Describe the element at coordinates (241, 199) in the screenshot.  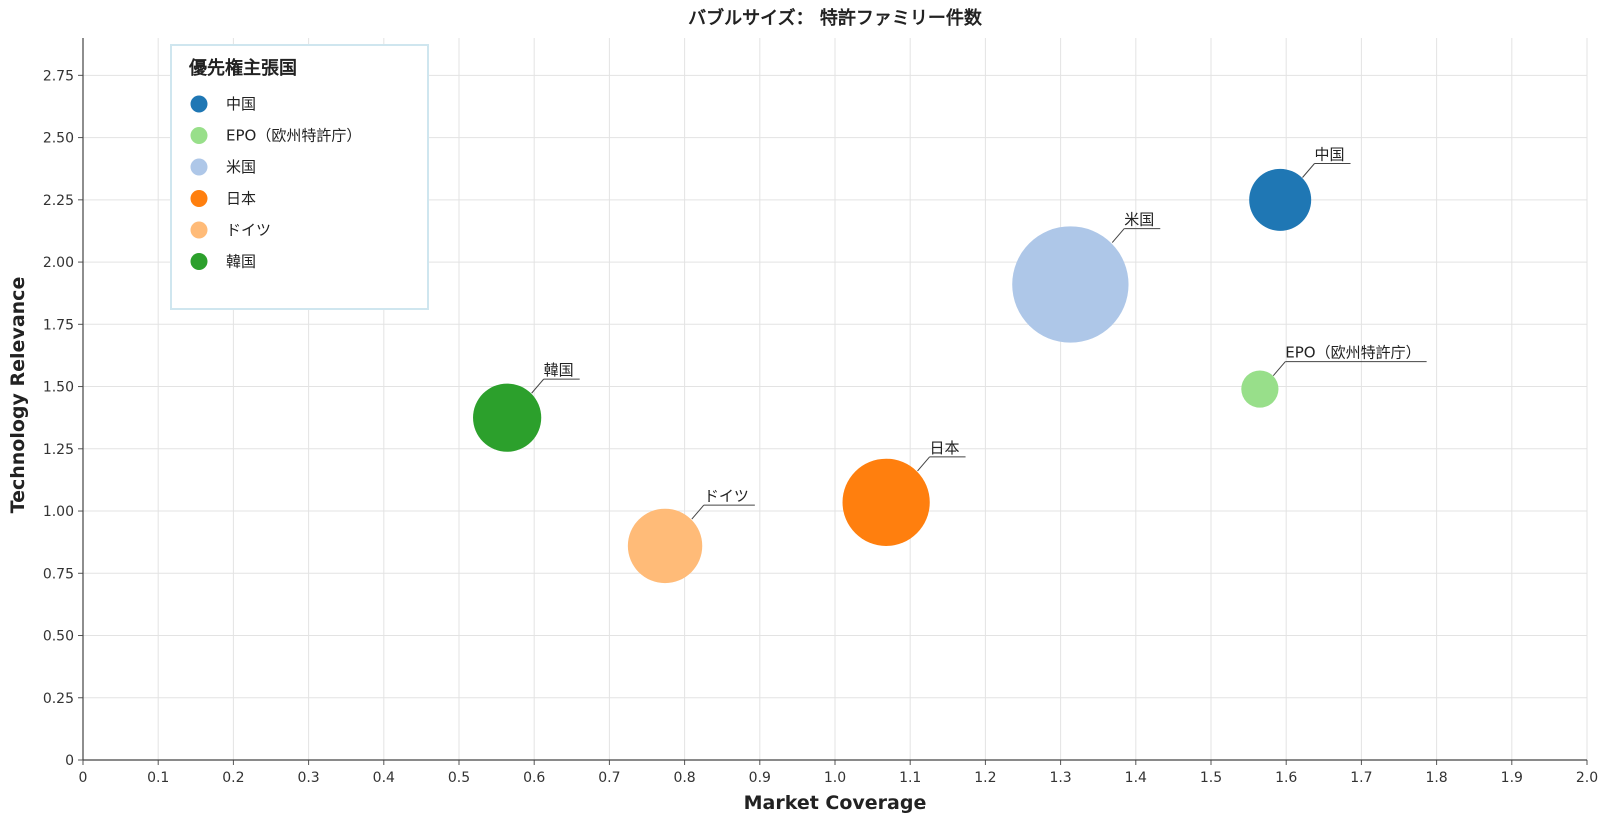
I see `legend-item-label: 日本` at that location.